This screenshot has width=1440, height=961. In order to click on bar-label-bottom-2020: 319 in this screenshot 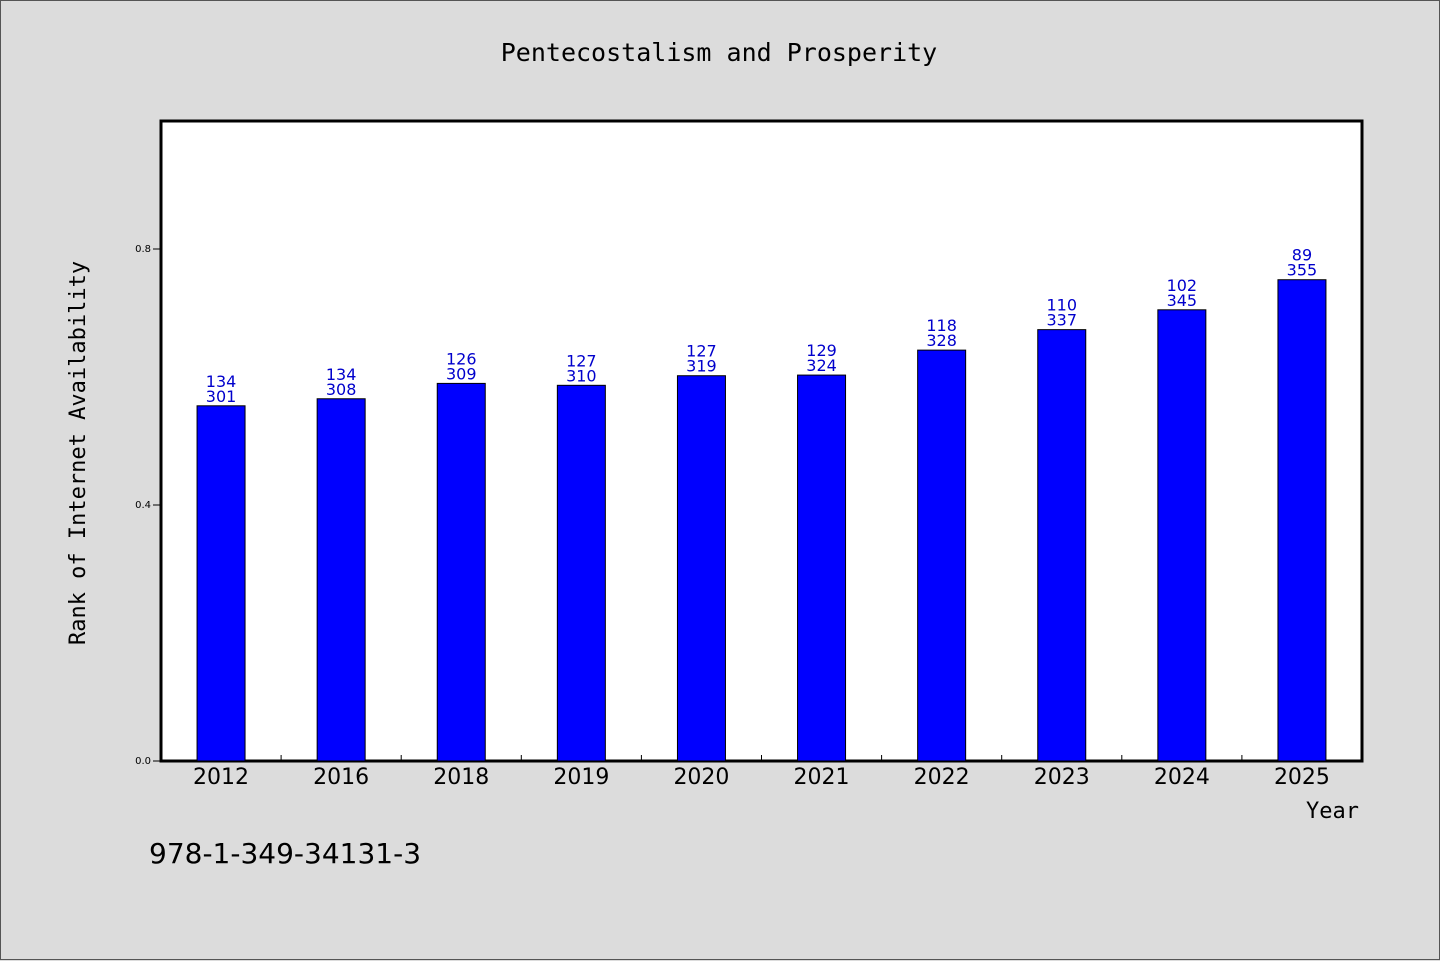, I will do `click(701, 366)`.